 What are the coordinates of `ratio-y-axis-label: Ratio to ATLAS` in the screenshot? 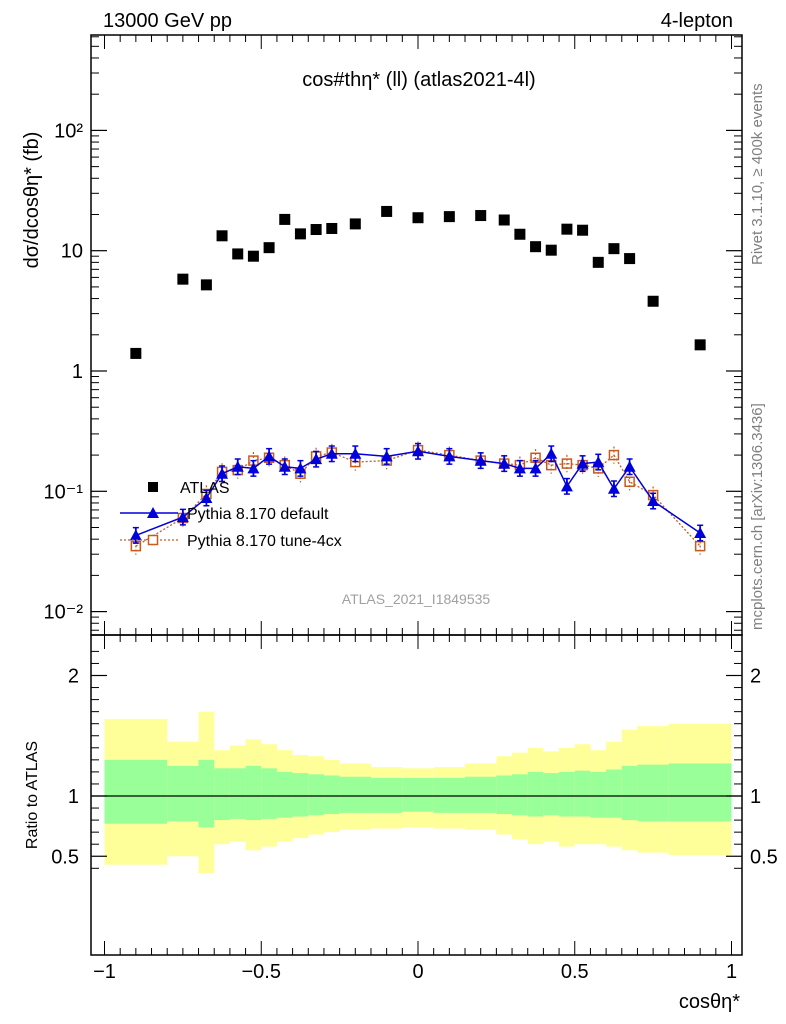 It's located at (32, 795).